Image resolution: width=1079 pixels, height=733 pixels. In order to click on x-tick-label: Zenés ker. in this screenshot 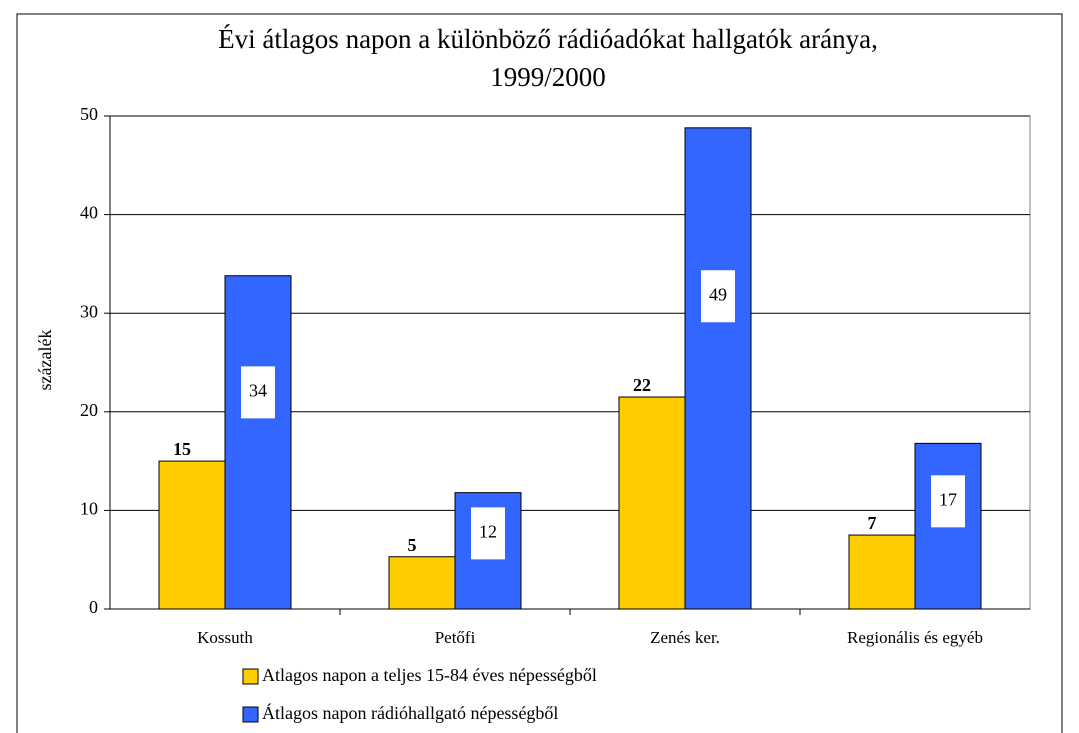, I will do `click(685, 637)`.